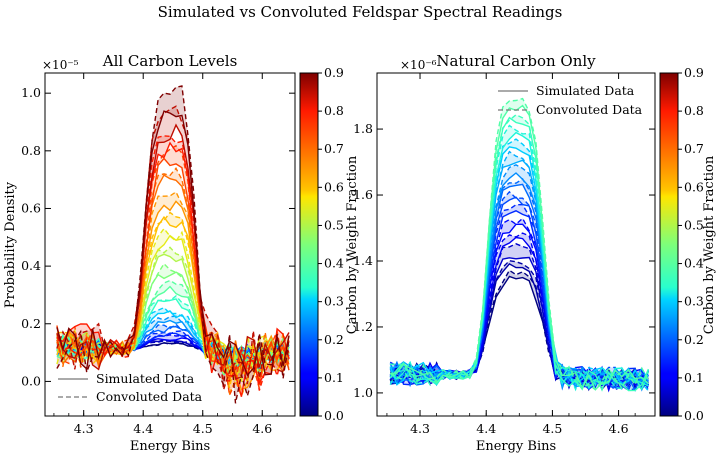 This screenshot has height=457, width=721. Describe the element at coordinates (130, 387) in the screenshot. I see `panel1-legend: Simulated Data Convoluted Data` at that location.